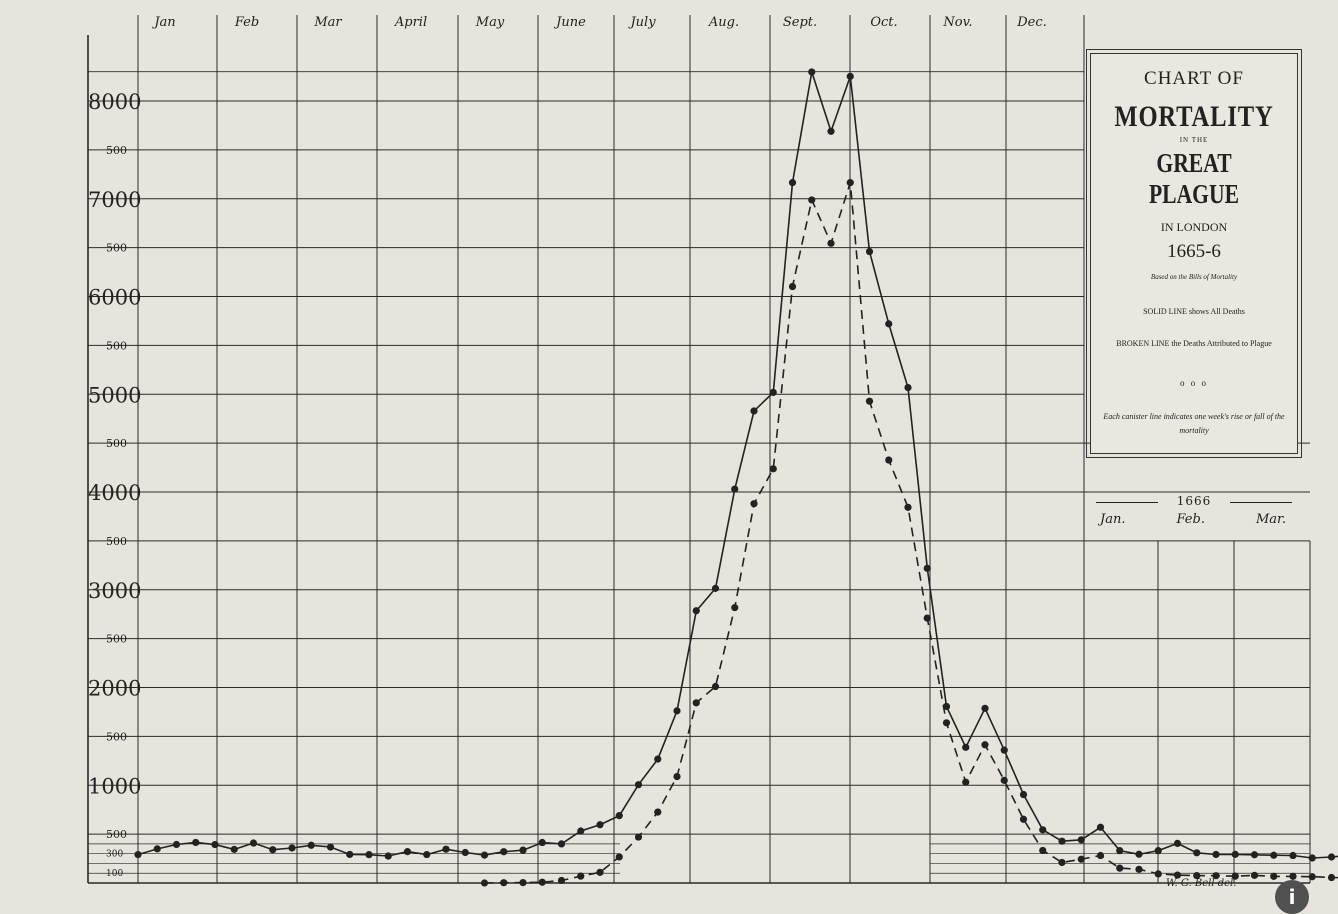 The width and height of the screenshot is (1338, 914). What do you see at coordinates (114, 298) in the screenshot?
I see `y-tick-label: 6000` at bounding box center [114, 298].